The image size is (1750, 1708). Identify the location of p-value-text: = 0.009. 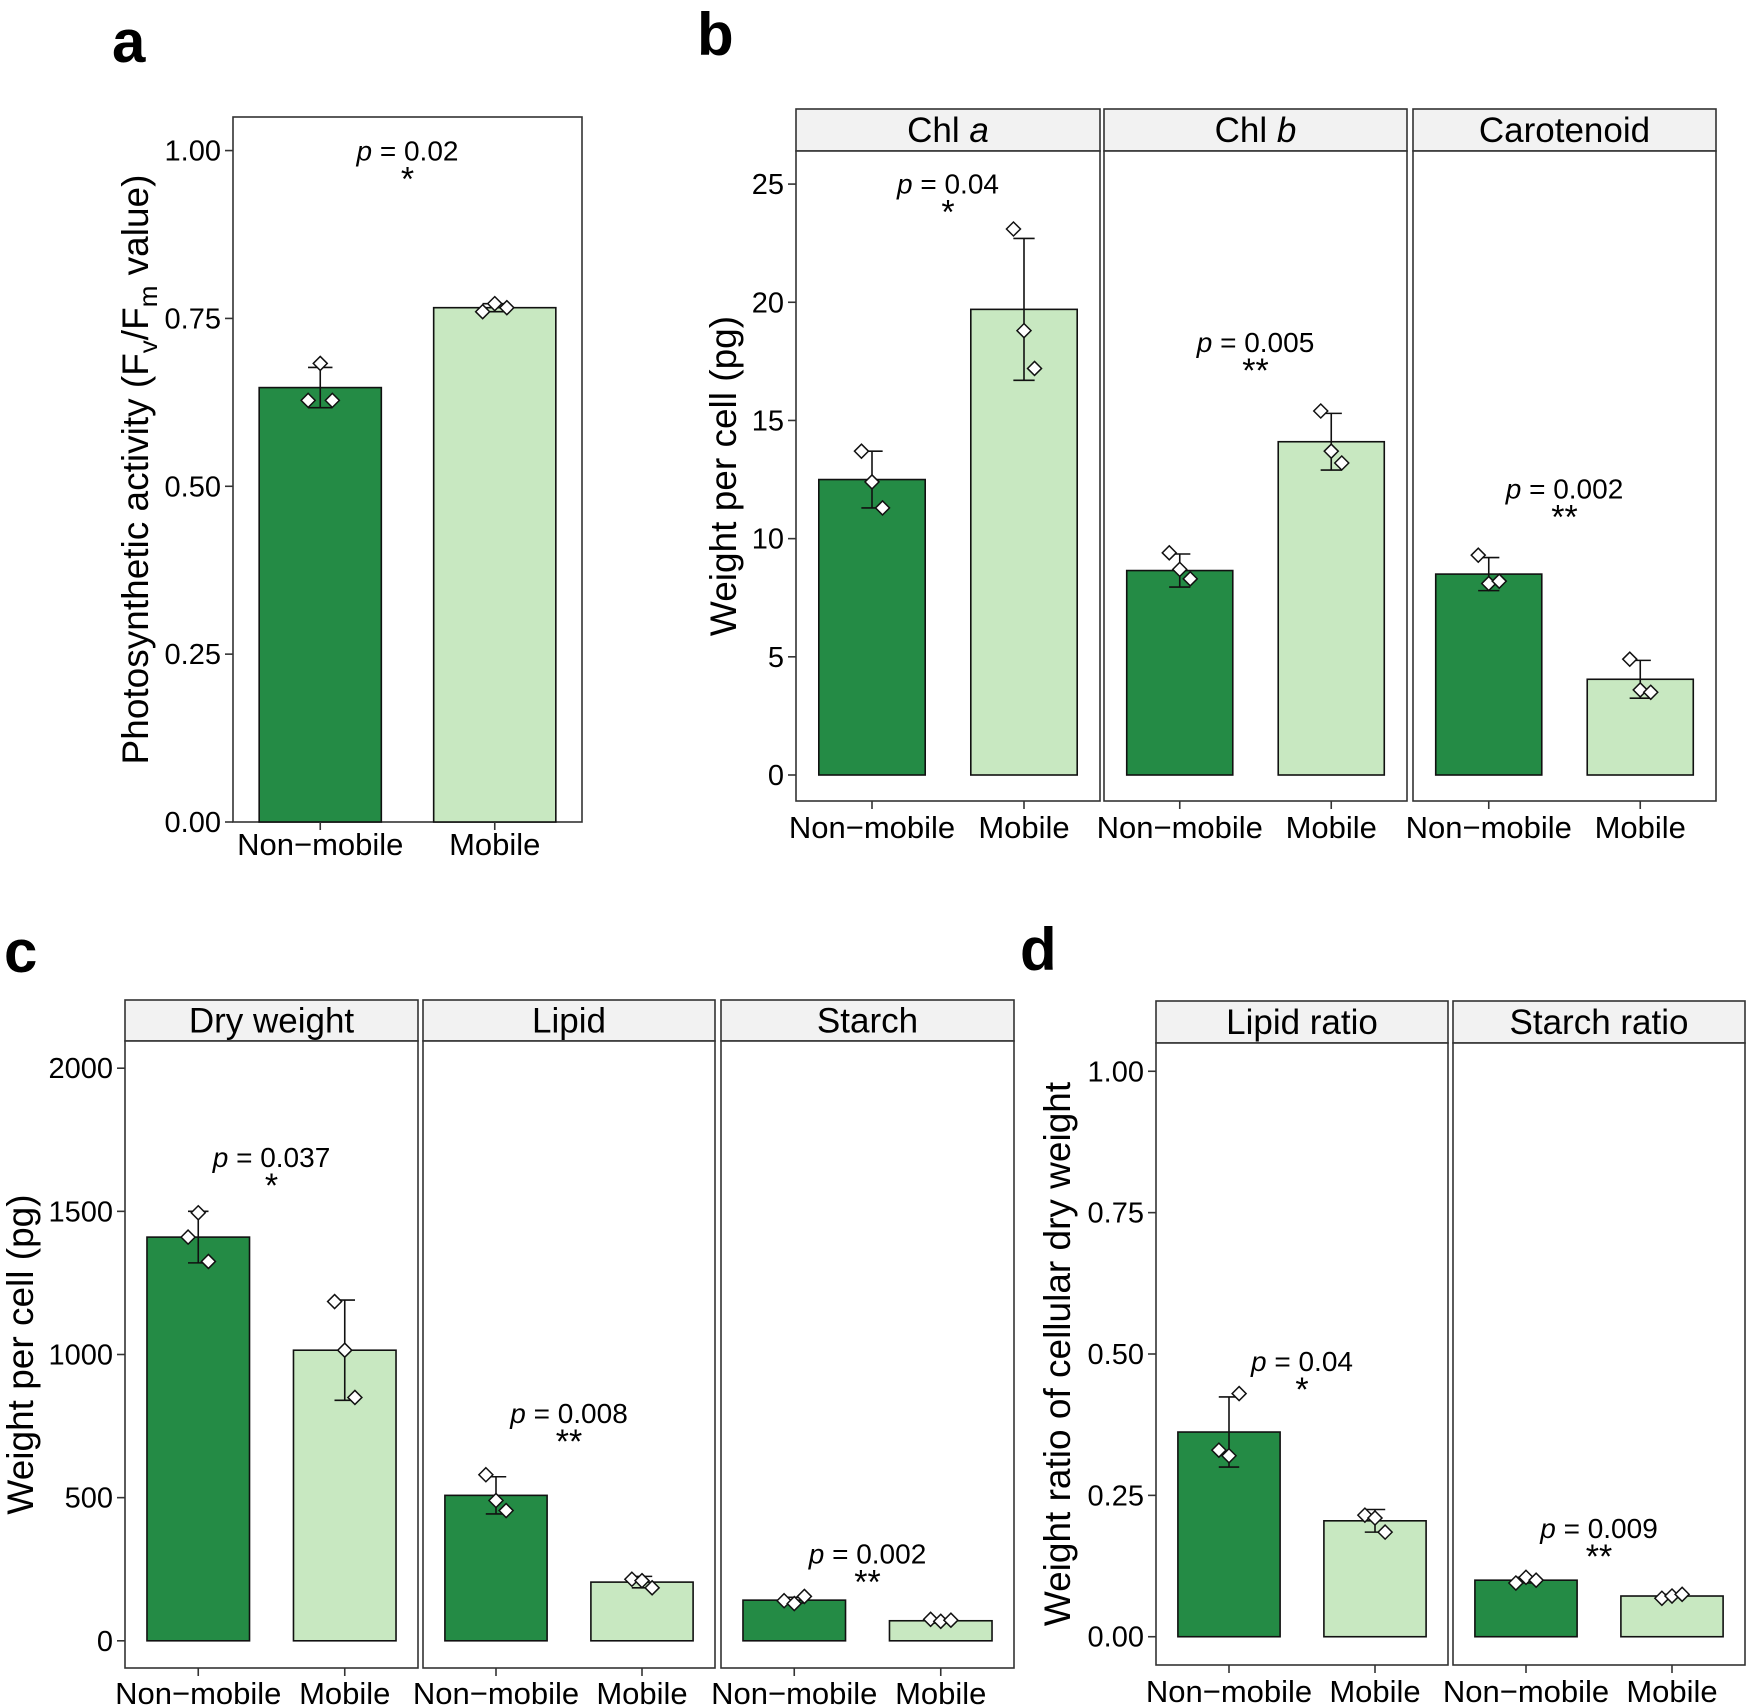
(1607, 1528).